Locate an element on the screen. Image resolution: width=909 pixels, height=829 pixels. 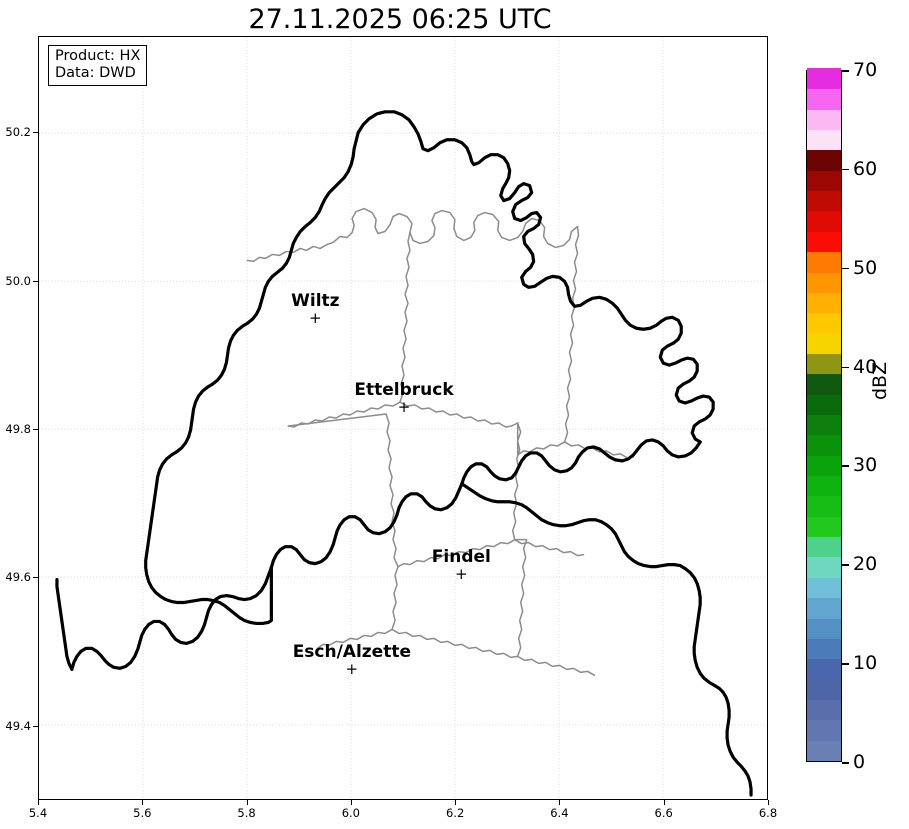
info-product-line: Product: HX is located at coordinates (98, 56).